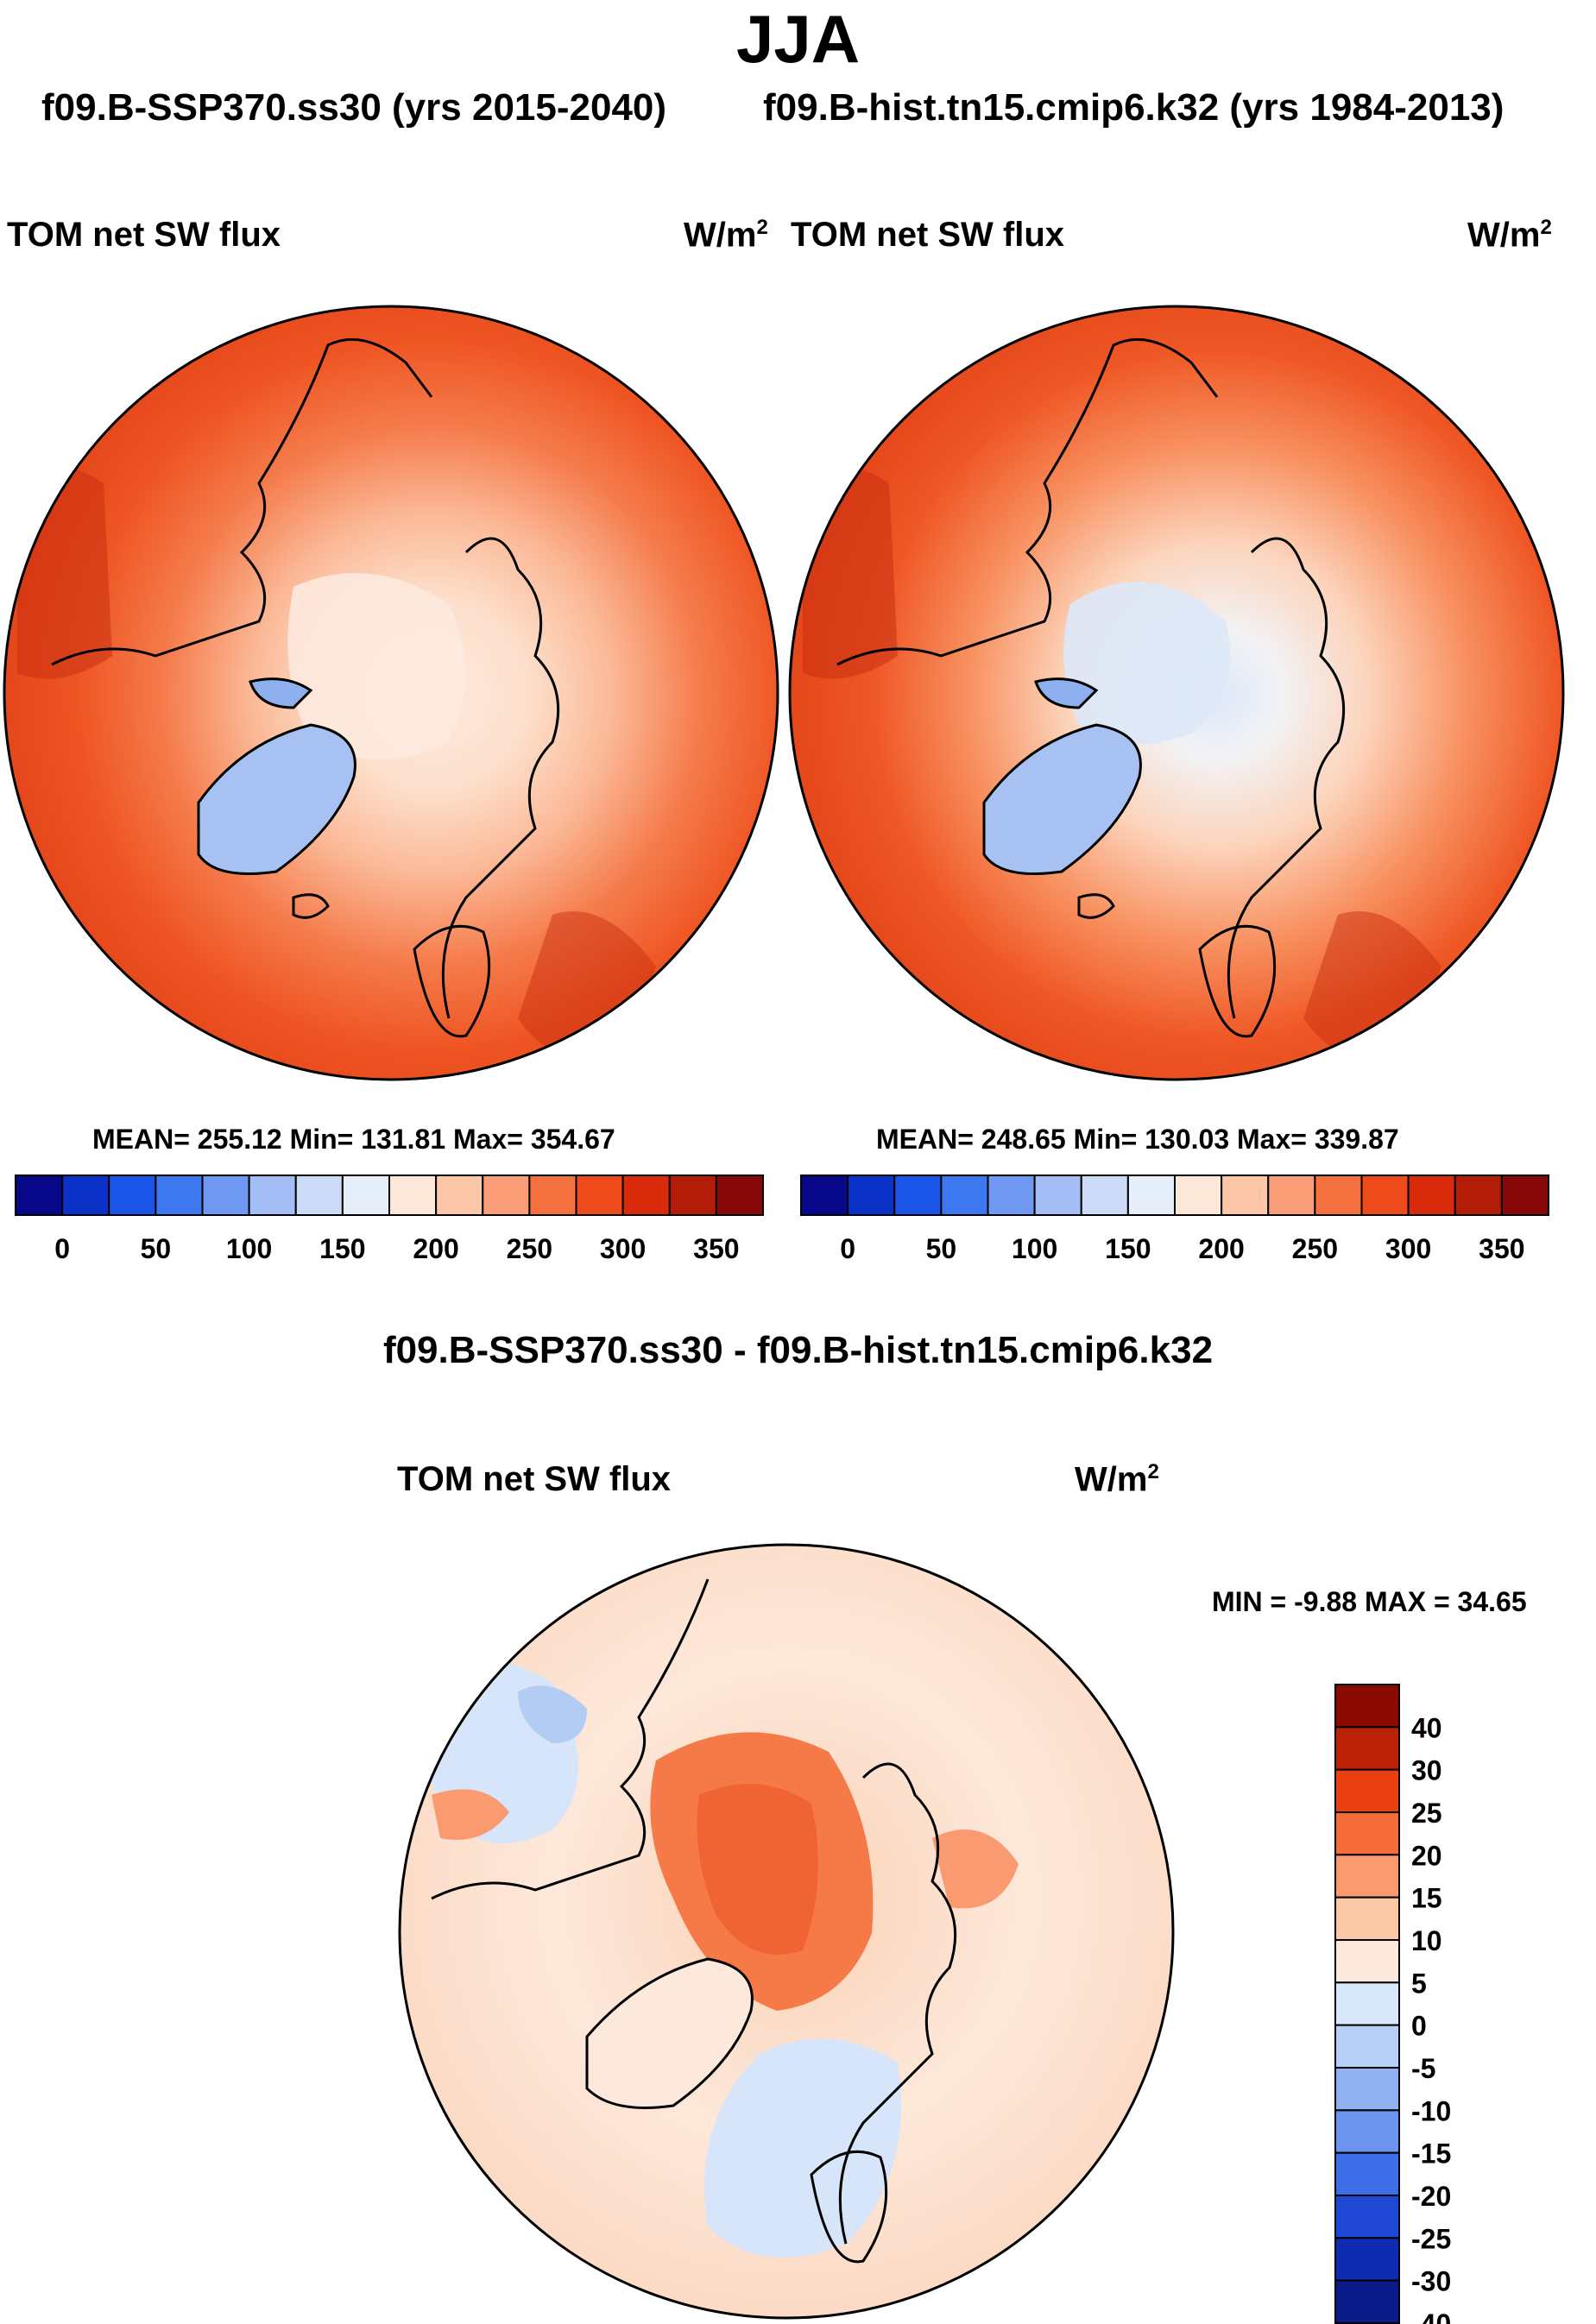 The image size is (1596, 2324). Describe the element at coordinates (1426, 1941) in the screenshot. I see `colorbar-tick-label: 10` at that location.